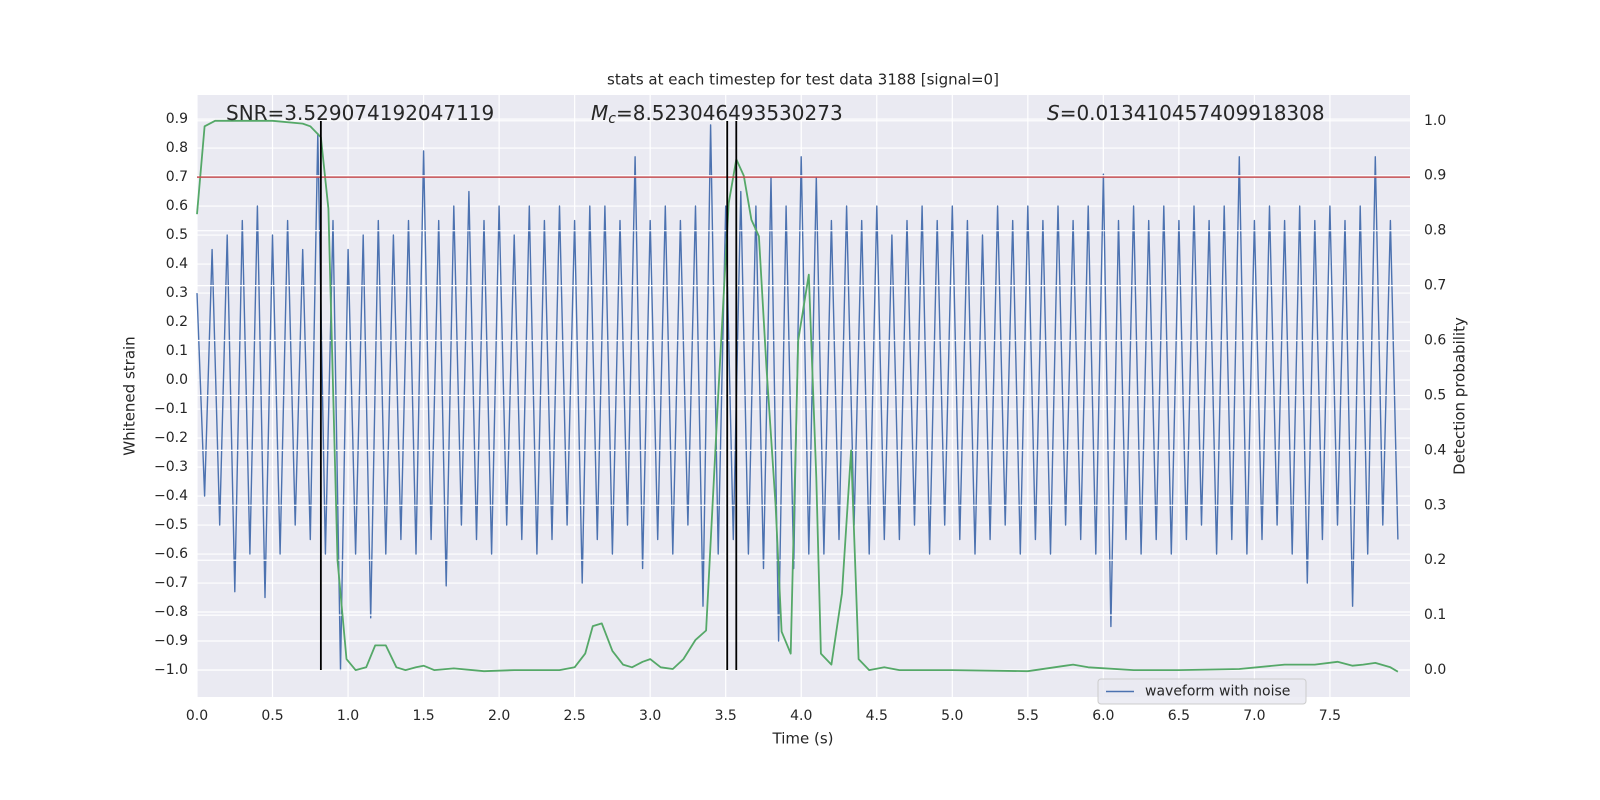 This screenshot has height=800, width=1600. Describe the element at coordinates (171, 583) in the screenshot. I see `y-tick-label: −0.7` at that location.